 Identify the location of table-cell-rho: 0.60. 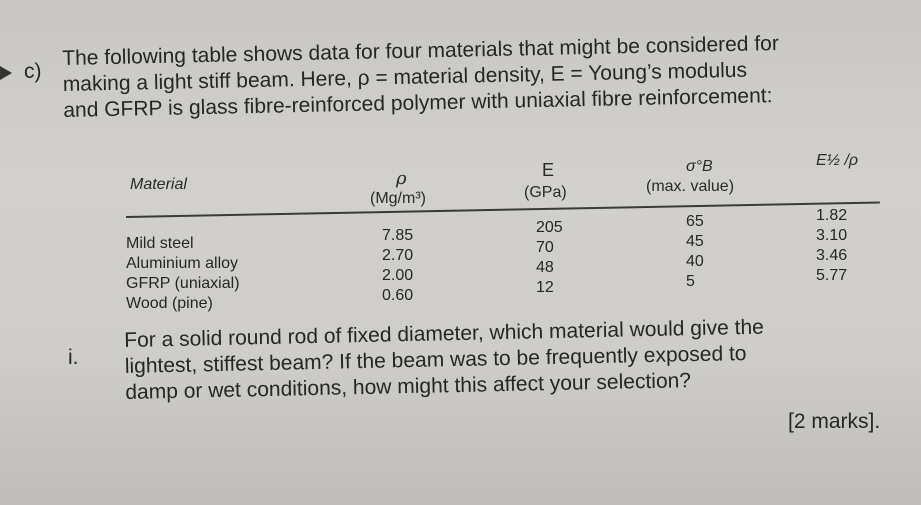
(398, 295).